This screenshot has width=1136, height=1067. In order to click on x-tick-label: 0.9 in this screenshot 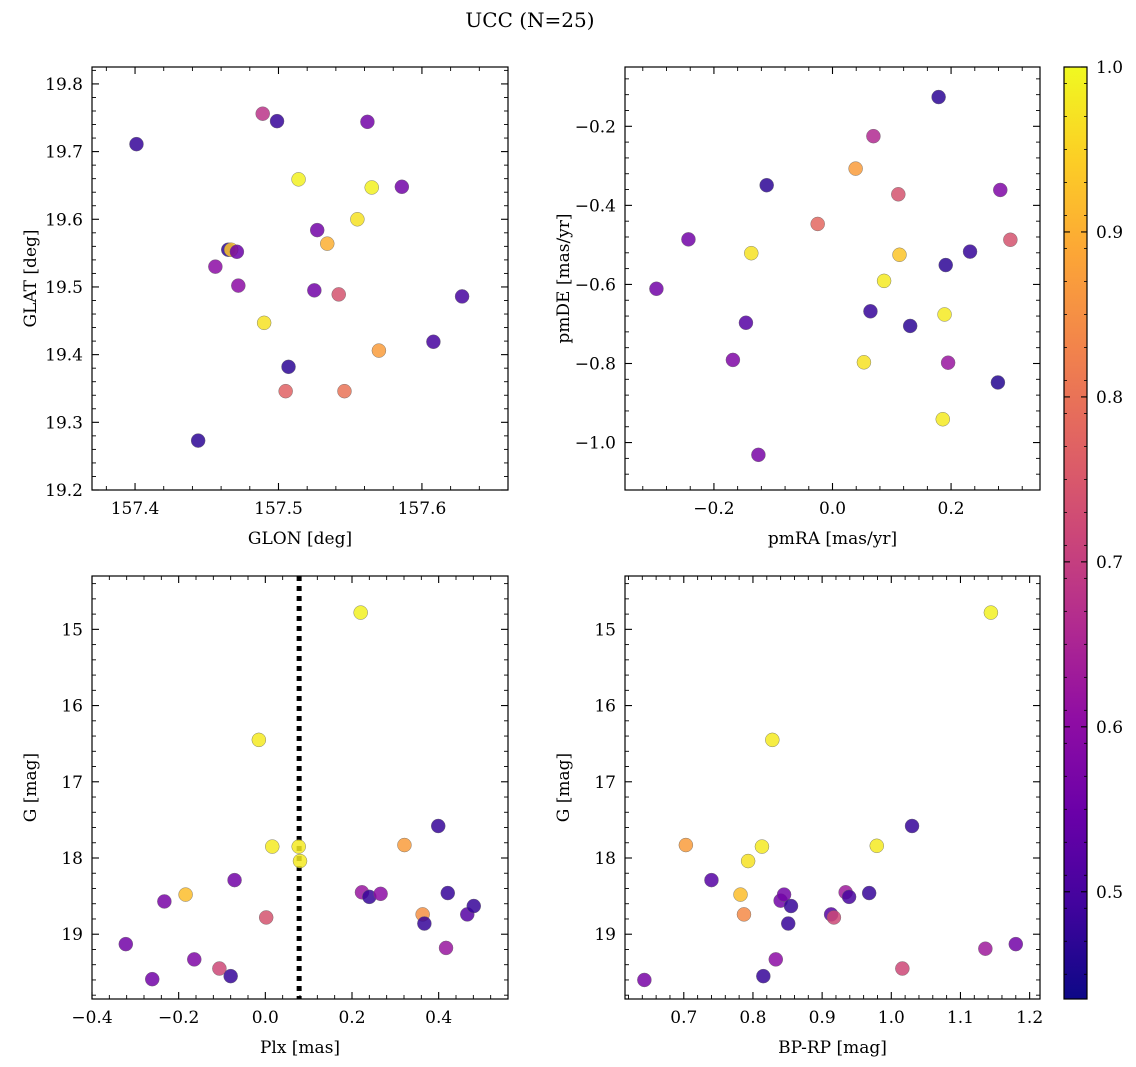, I will do `click(822, 1018)`.